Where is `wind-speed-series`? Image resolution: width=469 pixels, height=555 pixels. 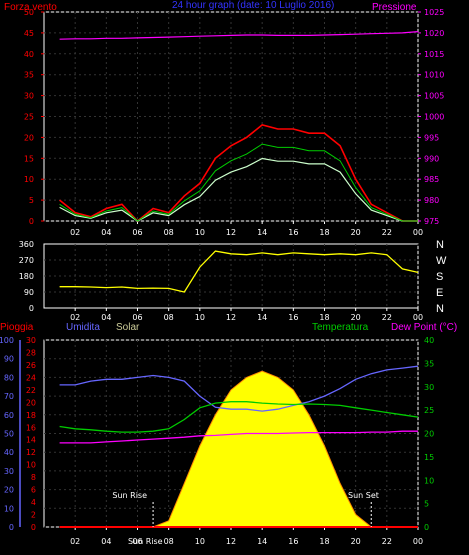
wind-speed-series is located at coordinates (238, 173).